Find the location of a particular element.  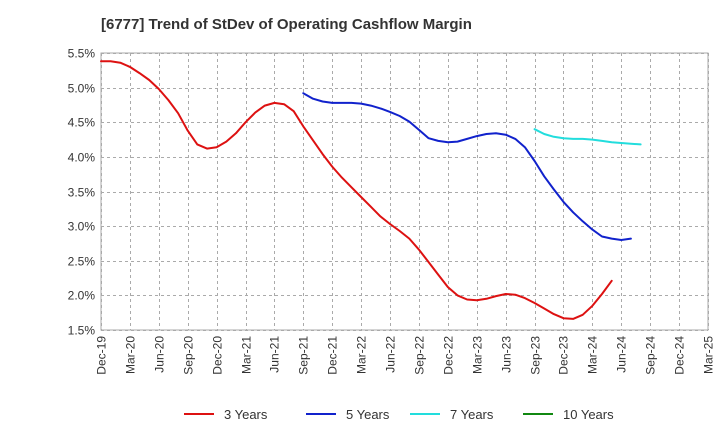

y-tick-label: 4.5% is located at coordinates (82, 123).